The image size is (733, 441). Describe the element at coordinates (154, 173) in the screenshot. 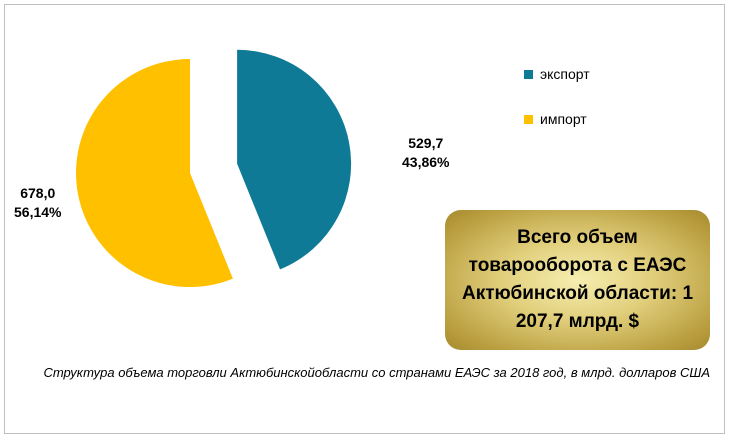

I see `pie-slice-import` at that location.